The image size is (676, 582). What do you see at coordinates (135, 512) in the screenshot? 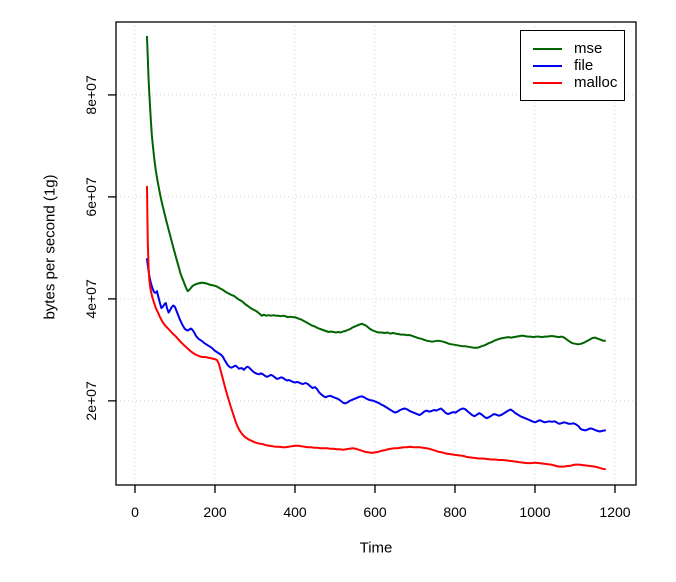
I see `x-tick-label: 0` at bounding box center [135, 512].